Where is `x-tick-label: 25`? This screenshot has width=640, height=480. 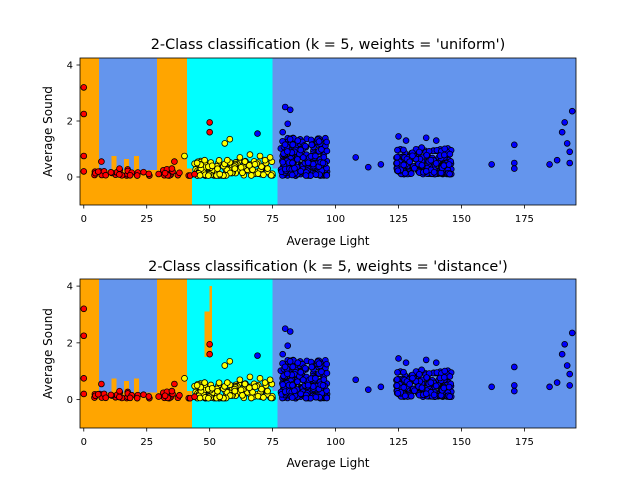 x-tick-label: 25 is located at coordinates (146, 442).